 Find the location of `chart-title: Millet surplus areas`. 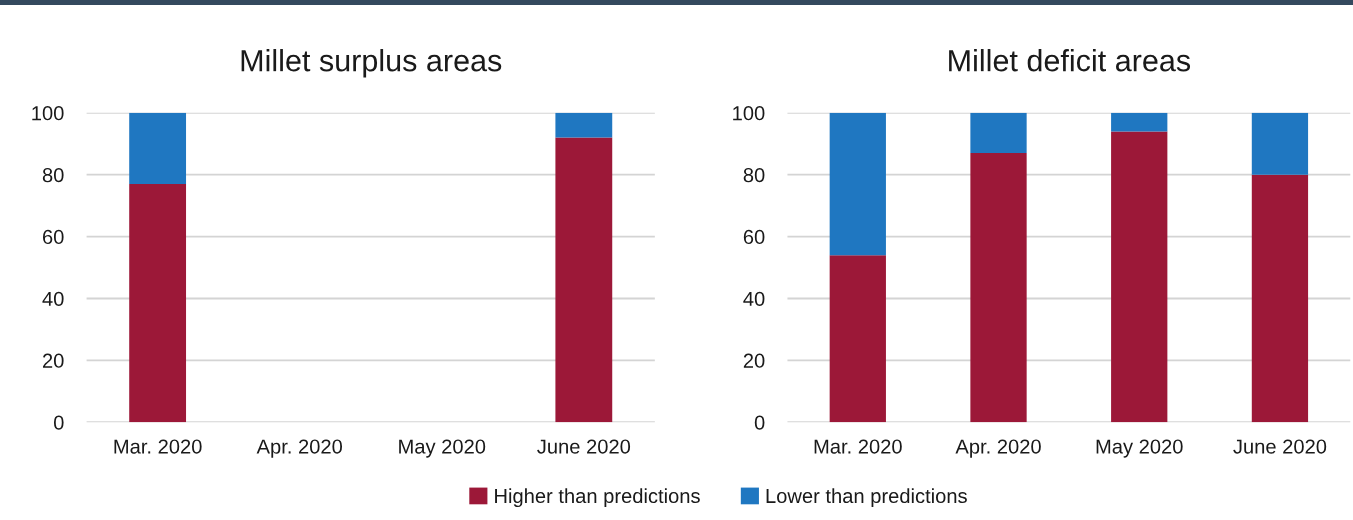

chart-title: Millet surplus areas is located at coordinates (371, 63).